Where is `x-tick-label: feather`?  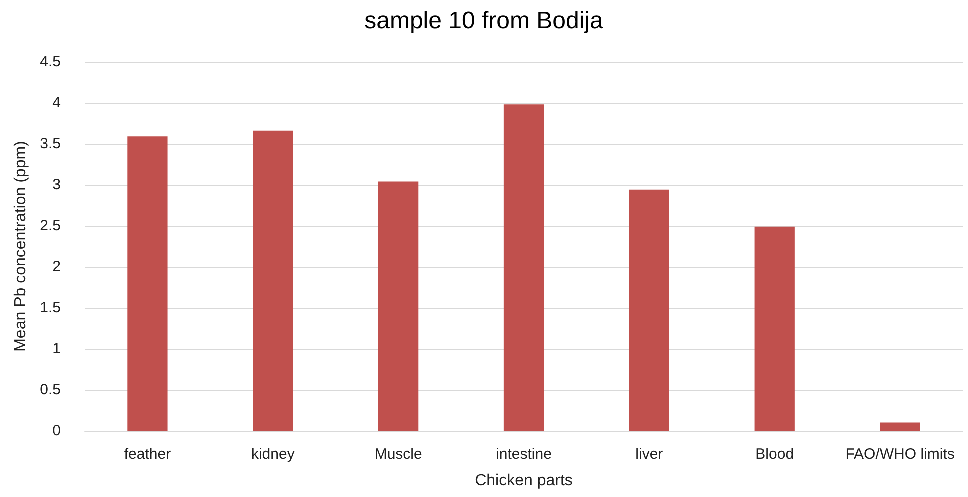
x-tick-label: feather is located at coordinates (148, 454).